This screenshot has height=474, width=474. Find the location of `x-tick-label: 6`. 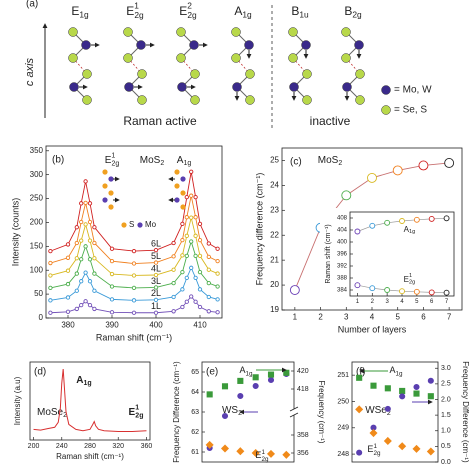

x-tick-label: 6 is located at coordinates (423, 316).